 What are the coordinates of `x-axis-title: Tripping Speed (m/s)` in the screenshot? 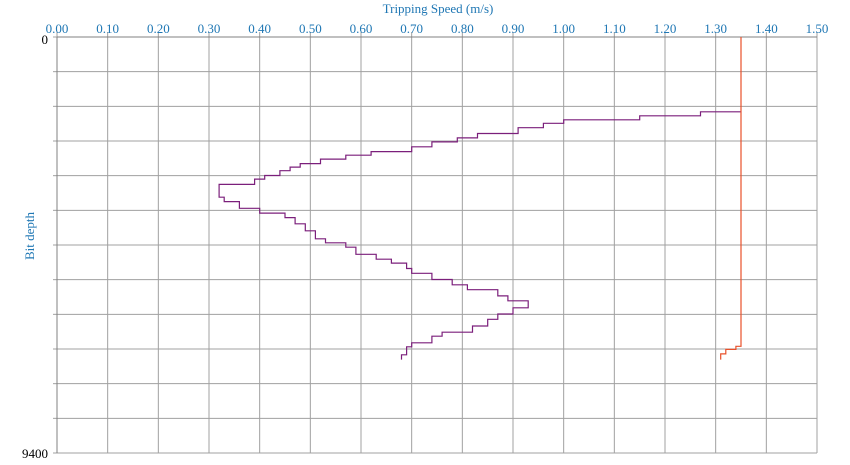 It's located at (438, 8).